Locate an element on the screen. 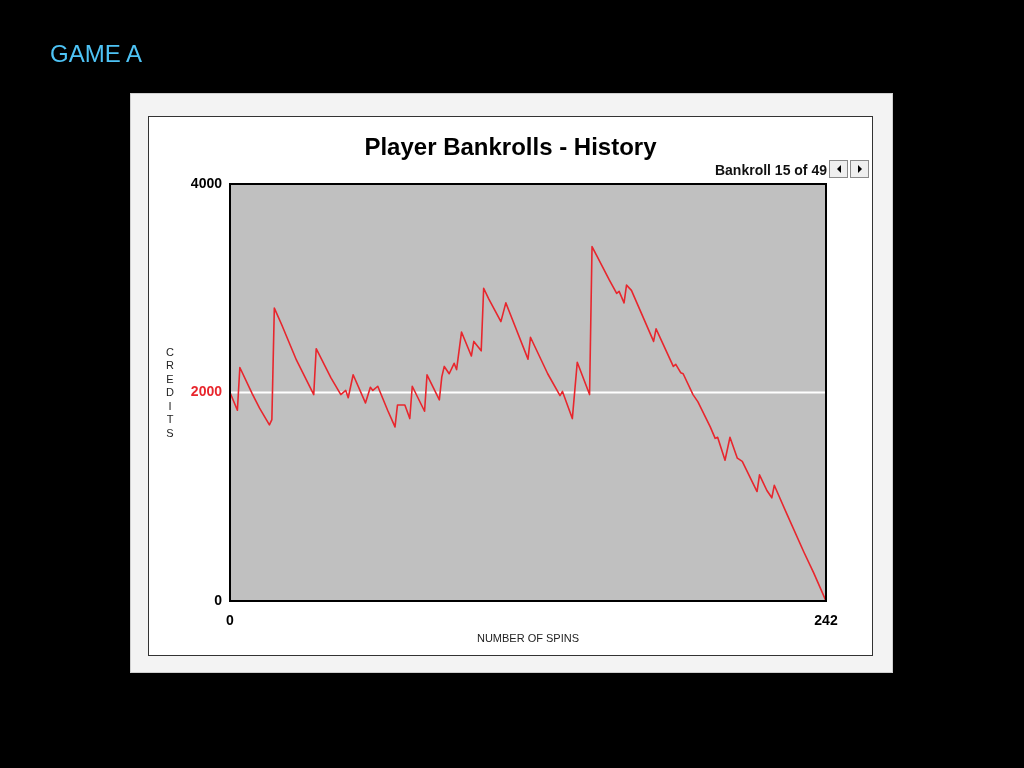 This screenshot has height=768, width=1024. y-axis-title: CREDITS is located at coordinates (170, 392).